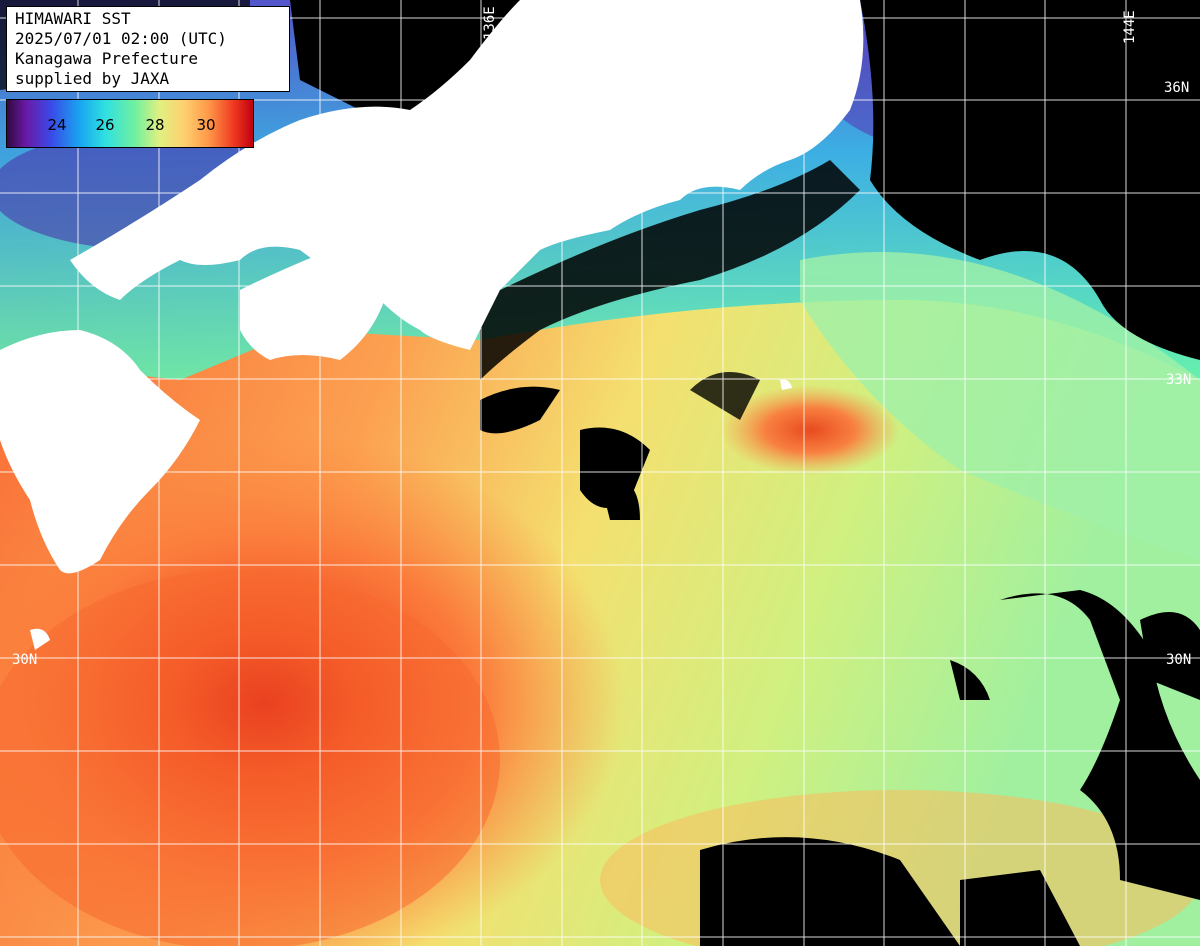  I want to click on credit-line: supplied by JAXA, so click(92, 78).